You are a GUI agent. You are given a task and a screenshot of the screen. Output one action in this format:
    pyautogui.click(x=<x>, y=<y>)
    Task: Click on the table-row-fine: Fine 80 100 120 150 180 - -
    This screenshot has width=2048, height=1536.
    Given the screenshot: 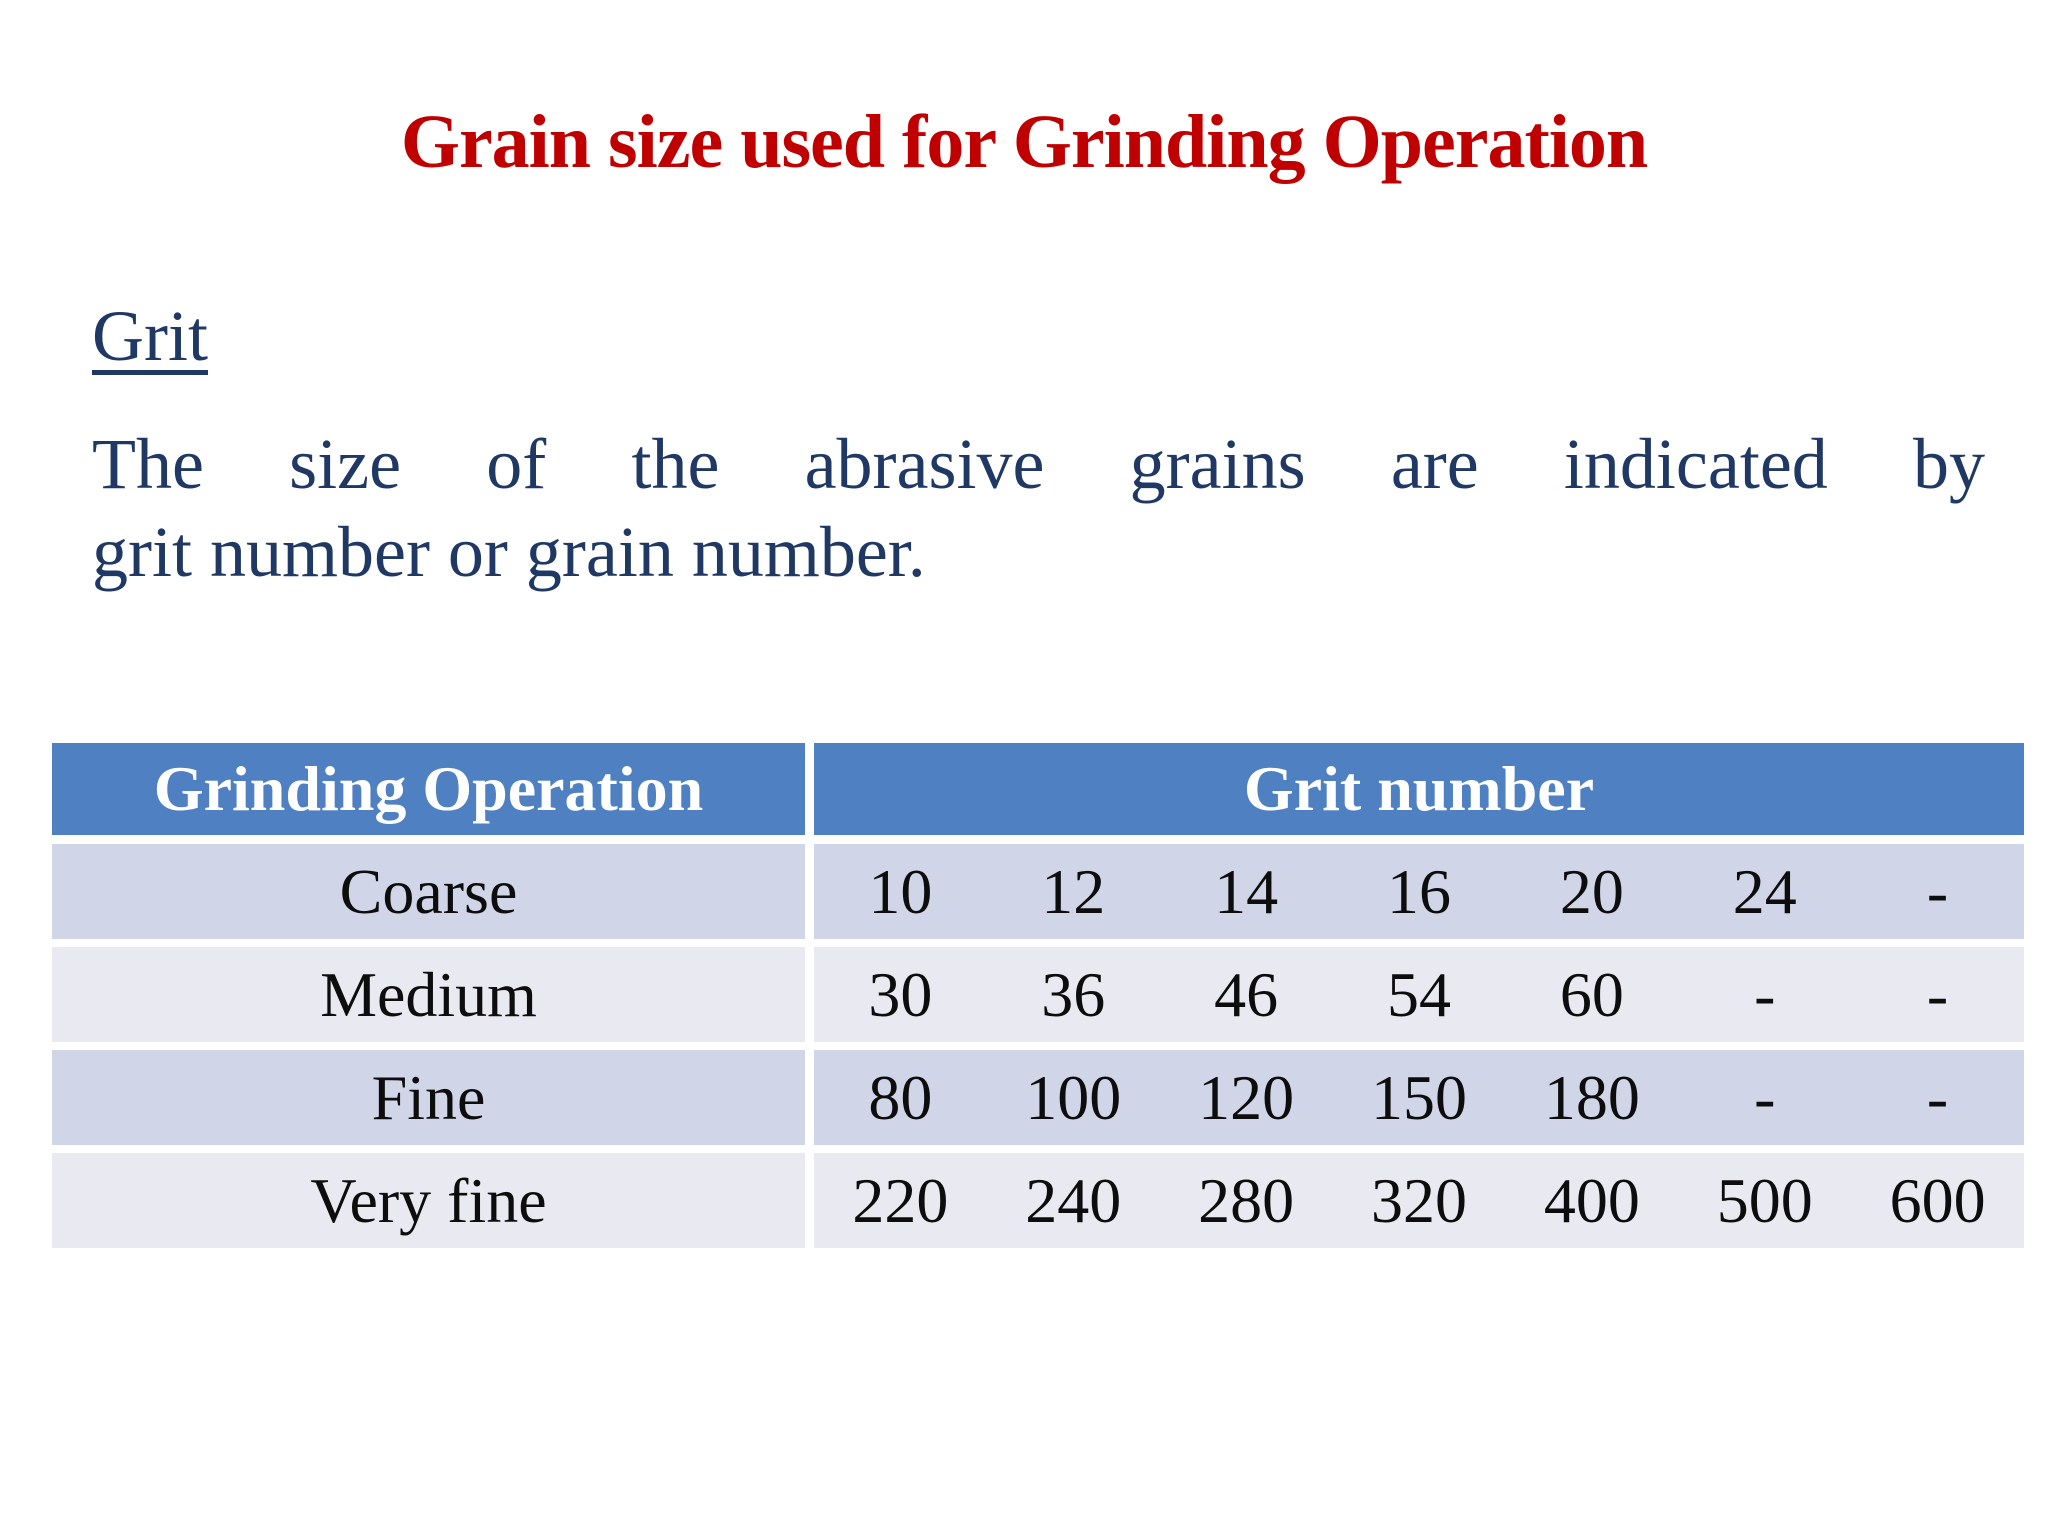 What is the action you would take?
    pyautogui.click(x=1038, y=1097)
    